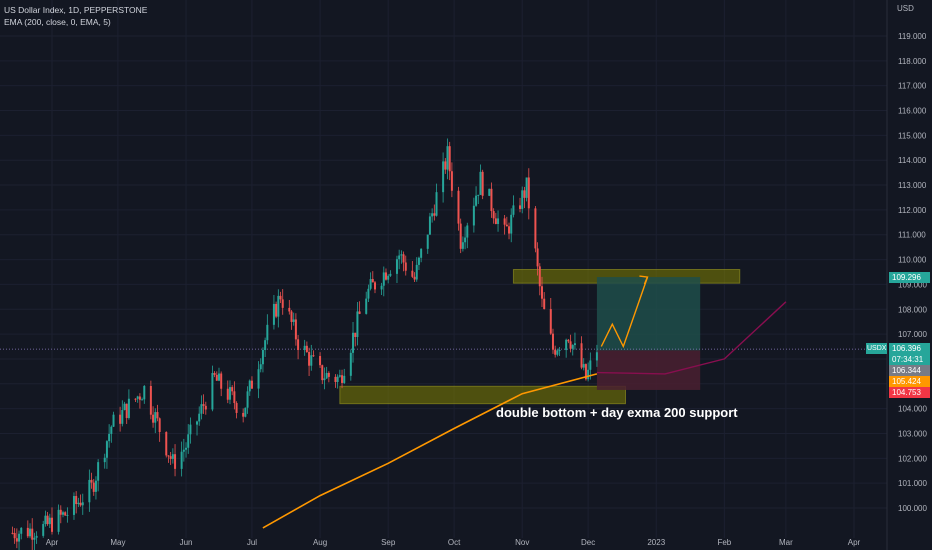 The width and height of the screenshot is (932, 550). What do you see at coordinates (76, 10) in the screenshot?
I see `symbol-title: US Dollar Index, 1D, PEPPERSTONE` at bounding box center [76, 10].